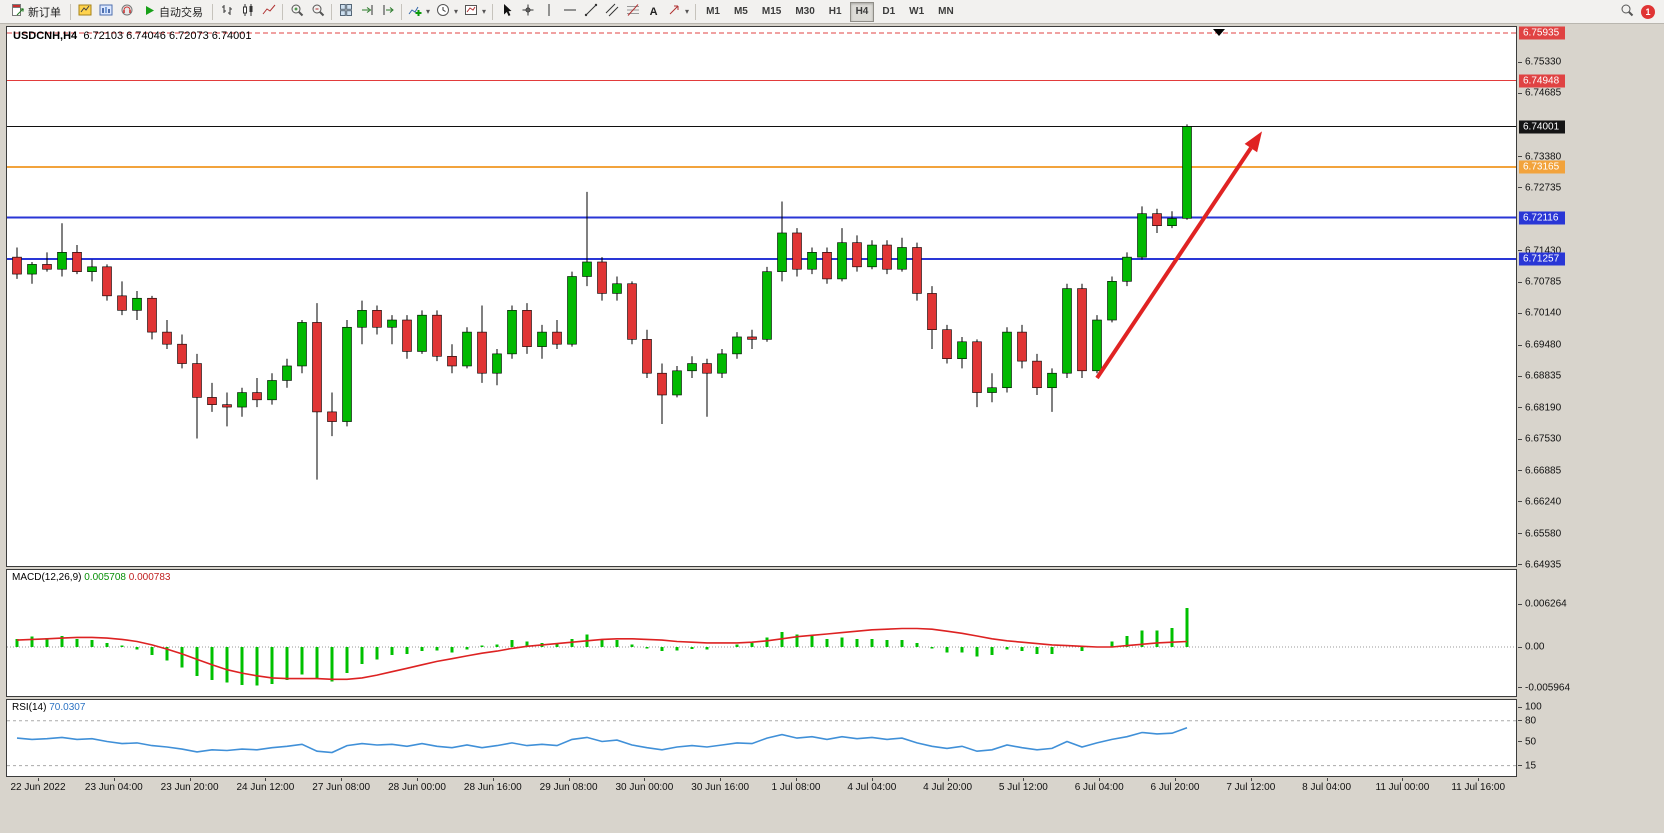 This screenshot has width=1664, height=833. What do you see at coordinates (872, 787) in the screenshot?
I see `time-label: 4 Jul 04:00` at bounding box center [872, 787].